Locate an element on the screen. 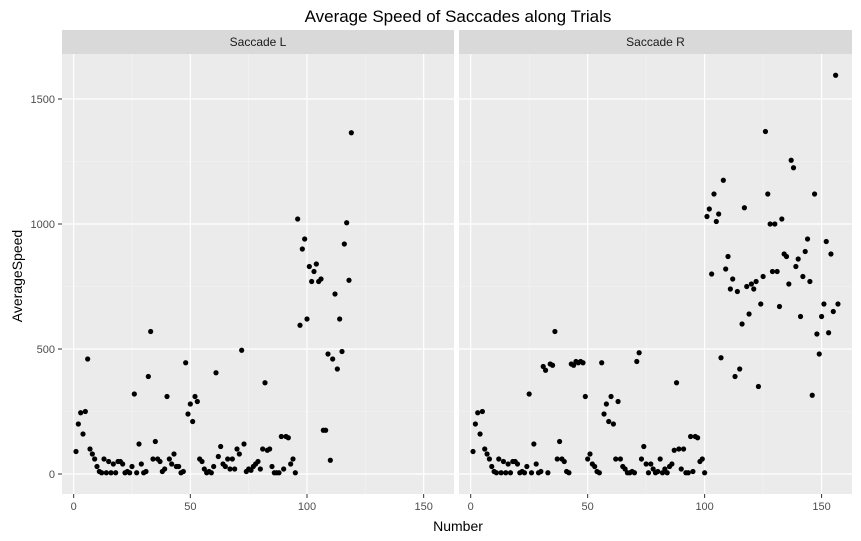 The width and height of the screenshot is (861, 541). x-tick-label: 100 is located at coordinates (704, 507).